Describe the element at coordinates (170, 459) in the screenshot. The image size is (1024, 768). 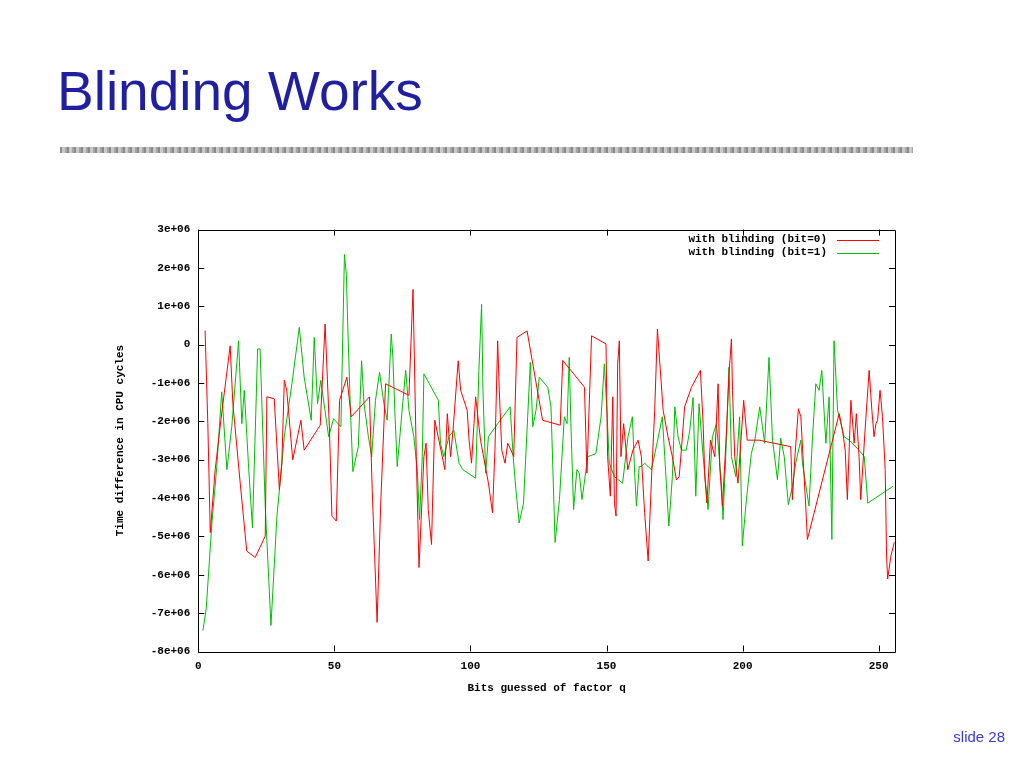
I see `y-tick-label: -3e+06` at that location.